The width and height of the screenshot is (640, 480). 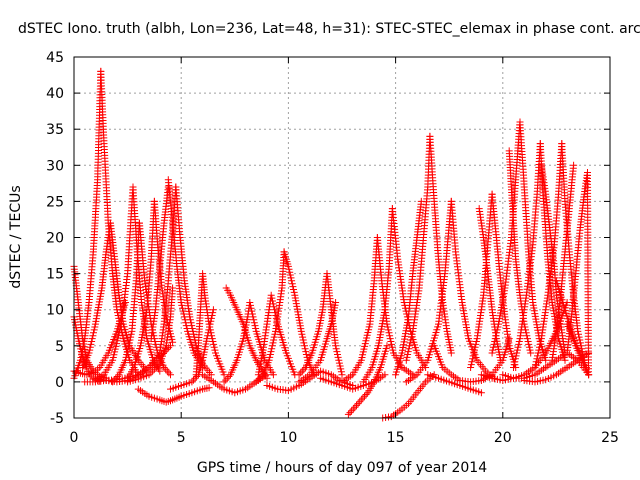 What do you see at coordinates (610, 438) in the screenshot?
I see `x-tick-label: 25` at bounding box center [610, 438].